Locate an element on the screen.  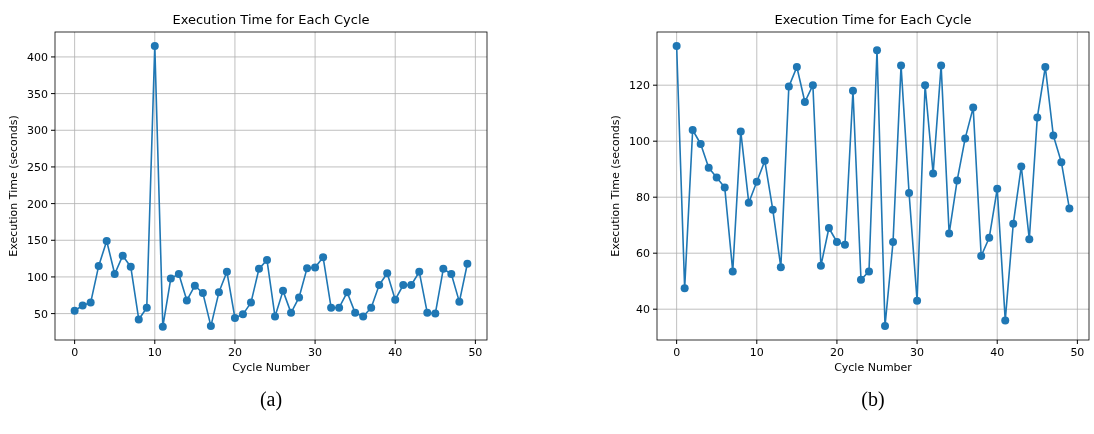
x-axis-title: Cycle Number is located at coordinates (271, 367).